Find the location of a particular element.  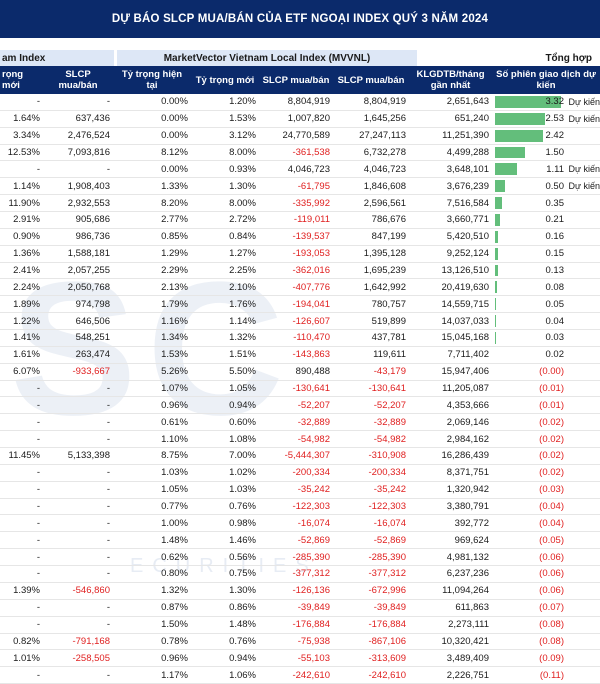

table-cell: 1.03% is located at coordinates (152, 473).